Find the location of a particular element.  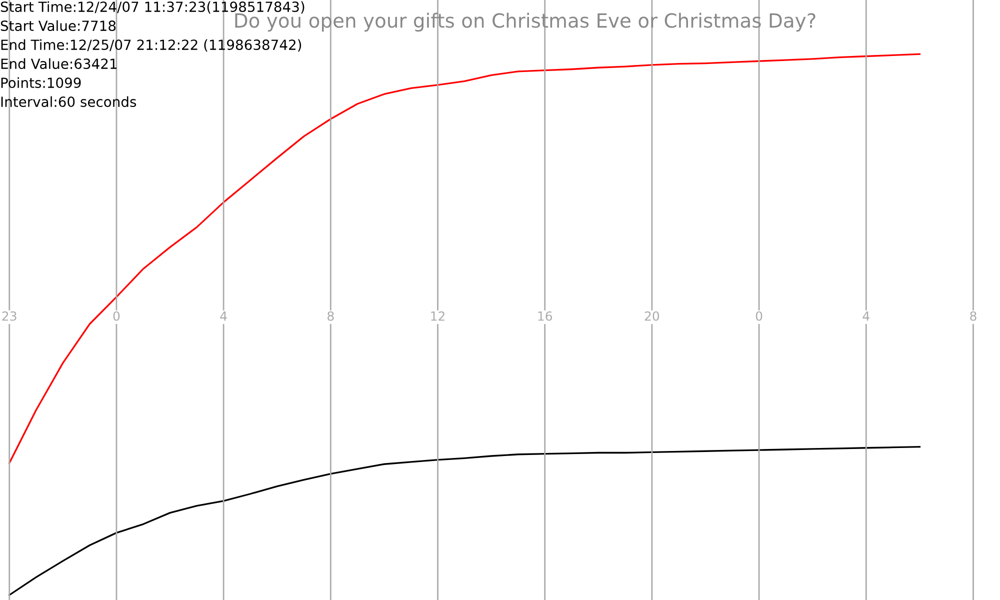

x-tick-label: 20 is located at coordinates (652, 316).